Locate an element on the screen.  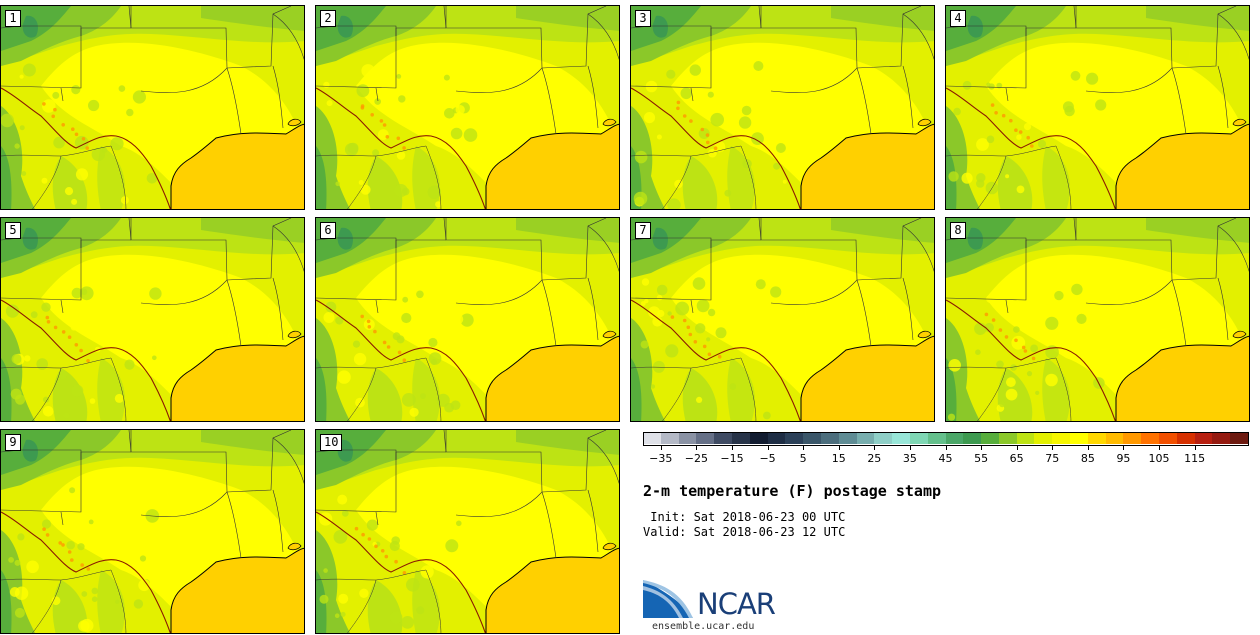
member-number-label: 7 is located at coordinates (643, 230).